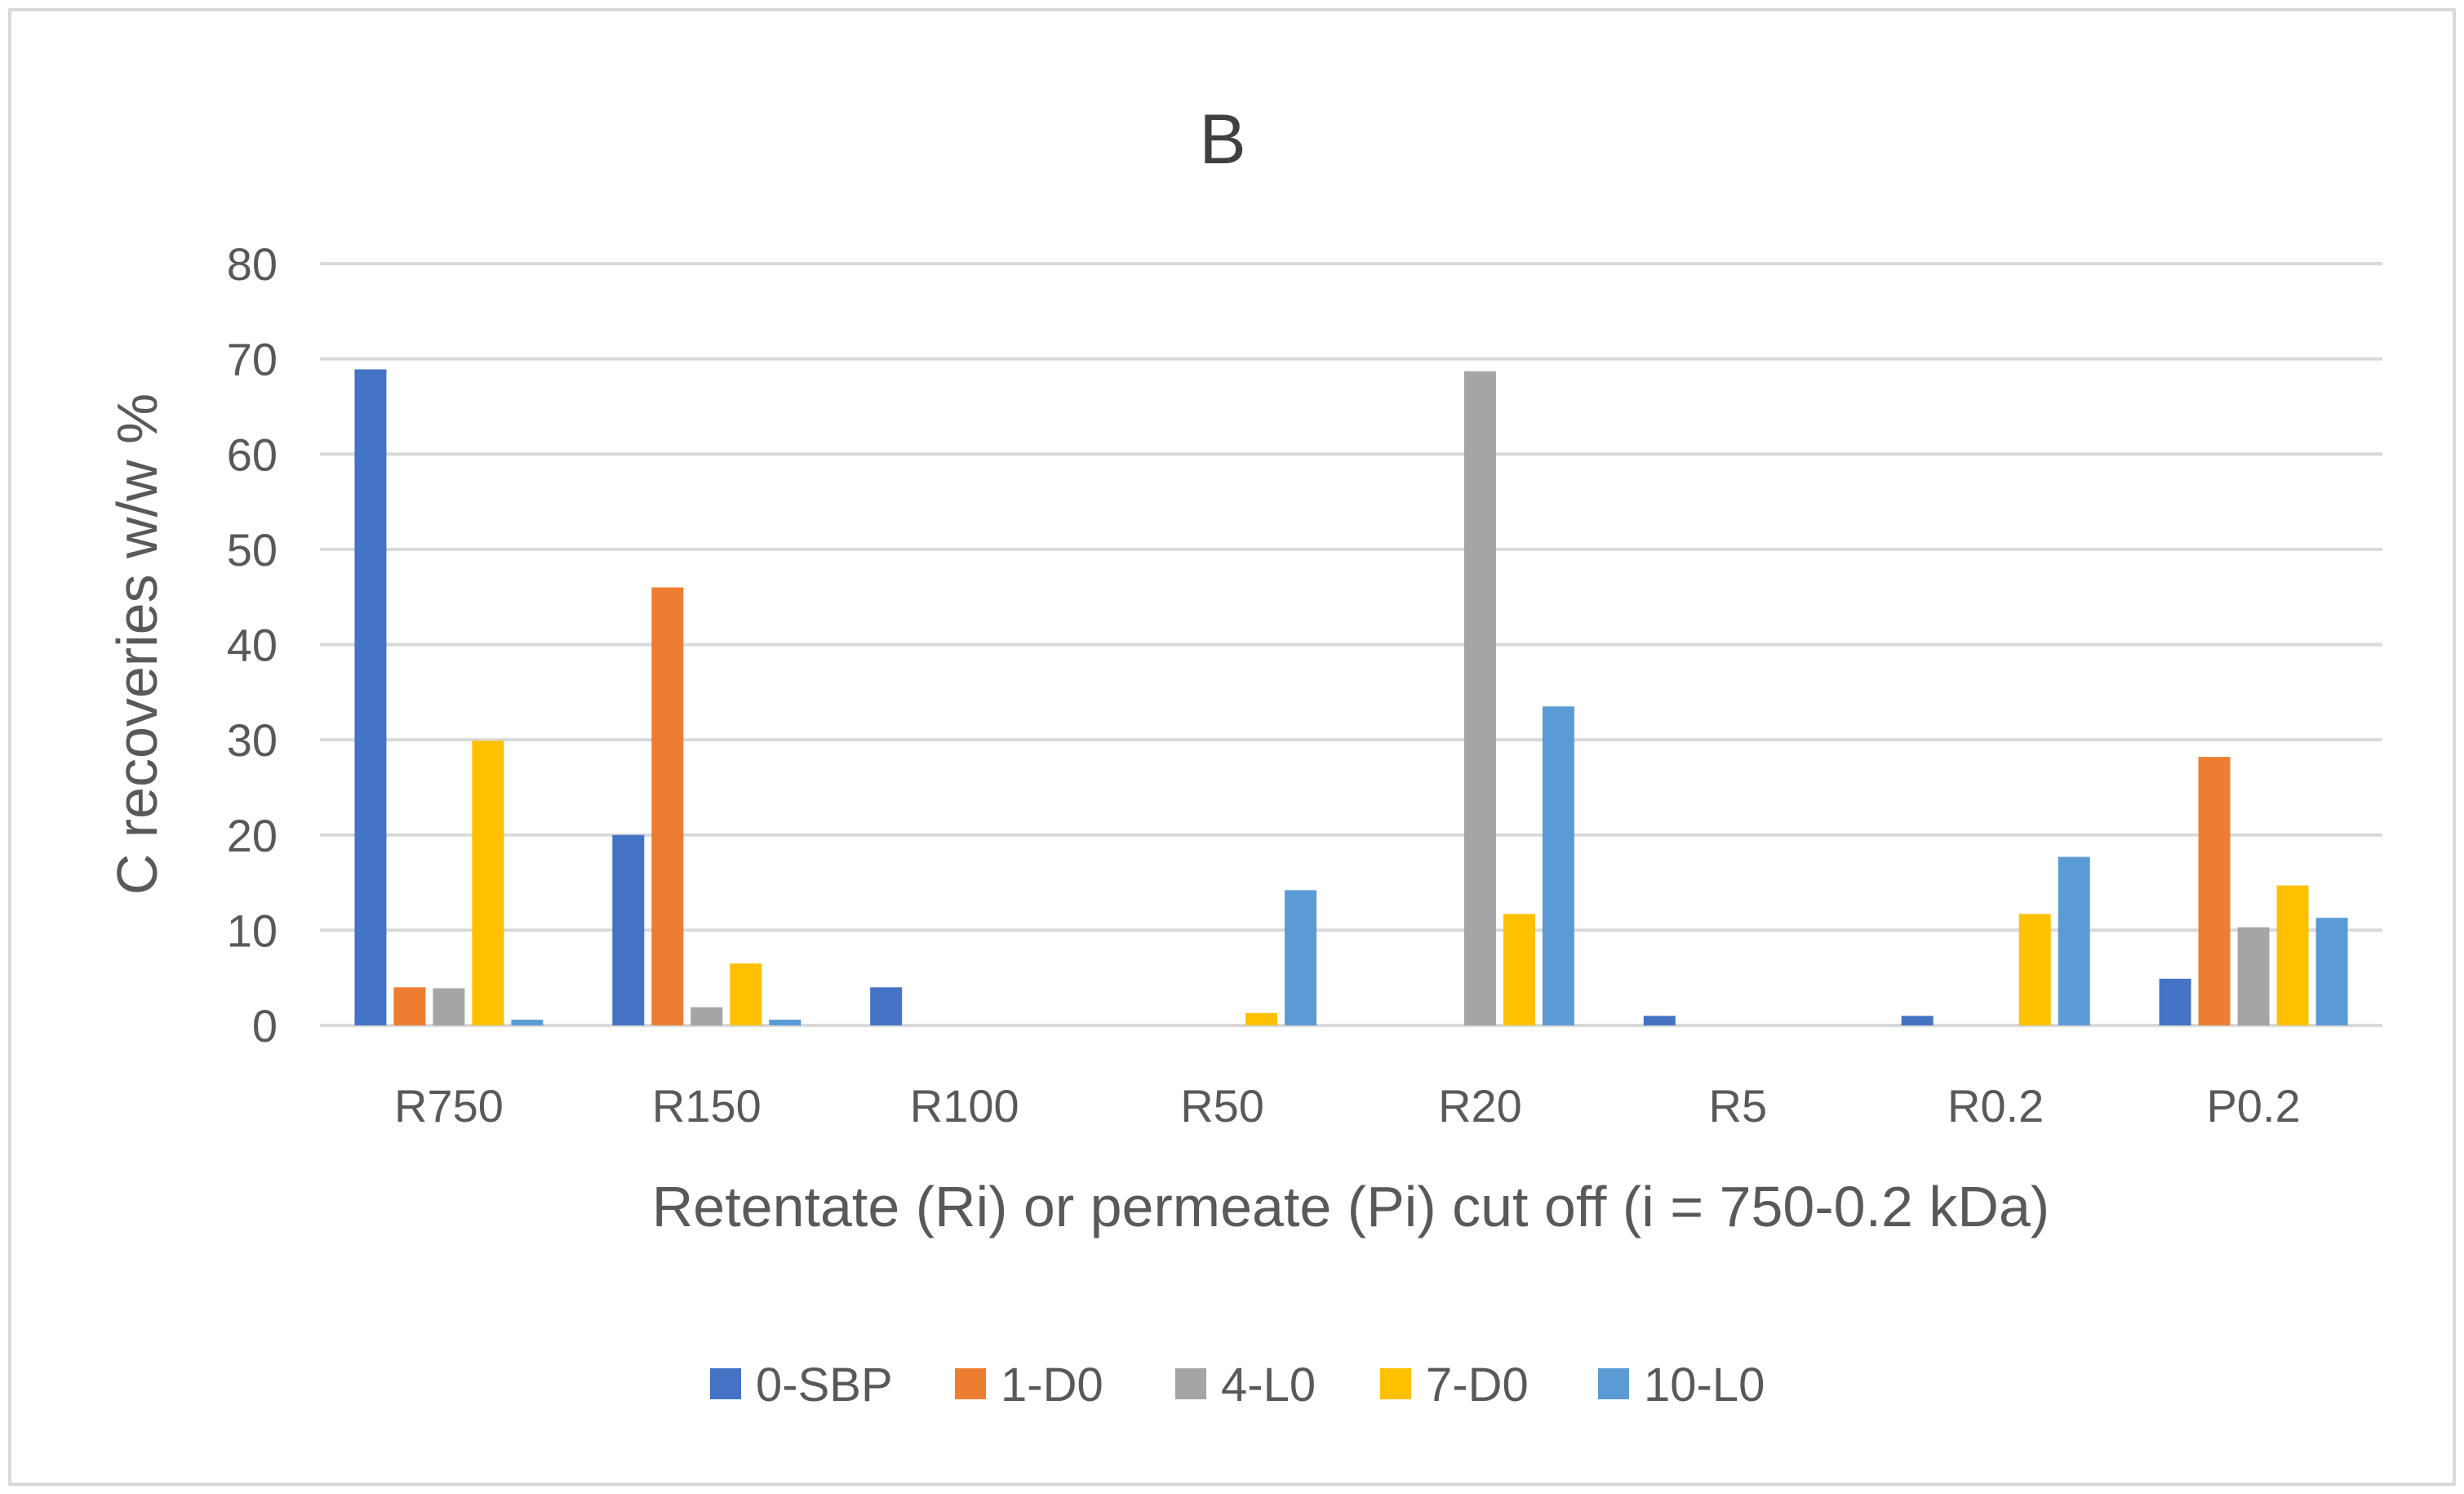 The height and width of the screenshot is (1494, 2464). What do you see at coordinates (668, 806) in the screenshot?
I see `bar-1-D0-R150` at bounding box center [668, 806].